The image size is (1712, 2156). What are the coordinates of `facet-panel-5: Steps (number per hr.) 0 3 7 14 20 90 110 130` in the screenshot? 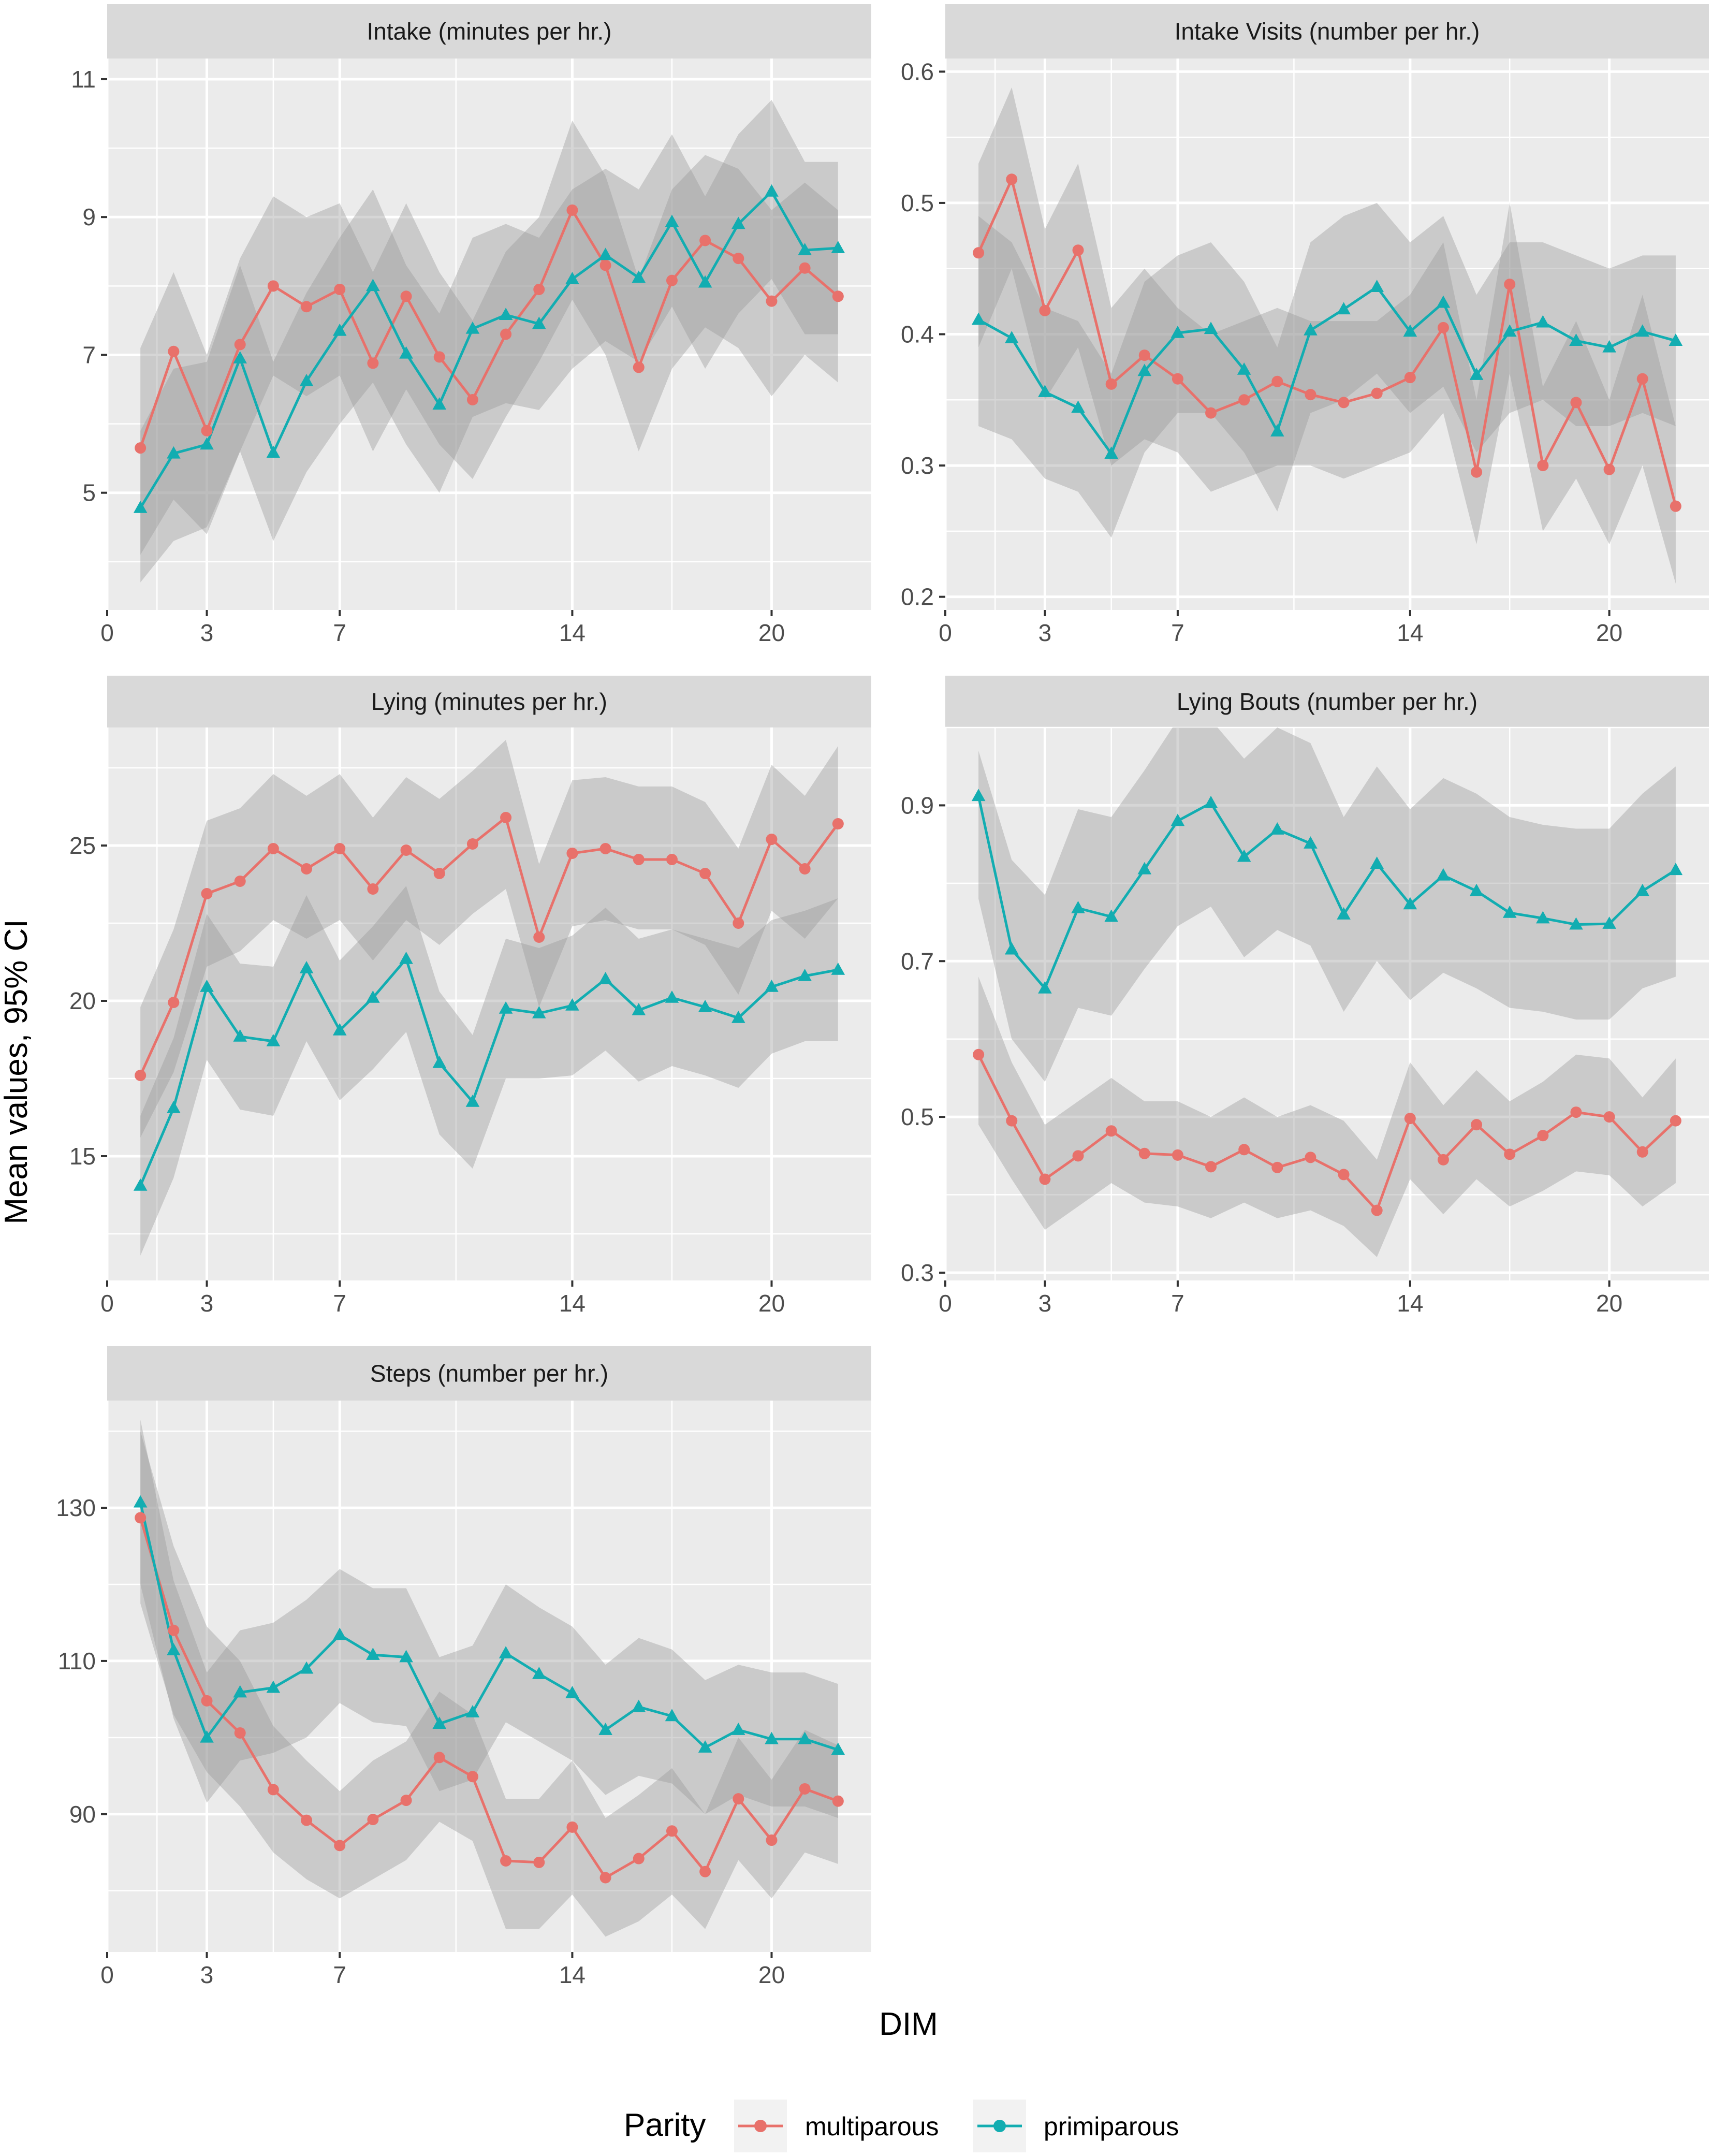 It's located at (463, 1667).